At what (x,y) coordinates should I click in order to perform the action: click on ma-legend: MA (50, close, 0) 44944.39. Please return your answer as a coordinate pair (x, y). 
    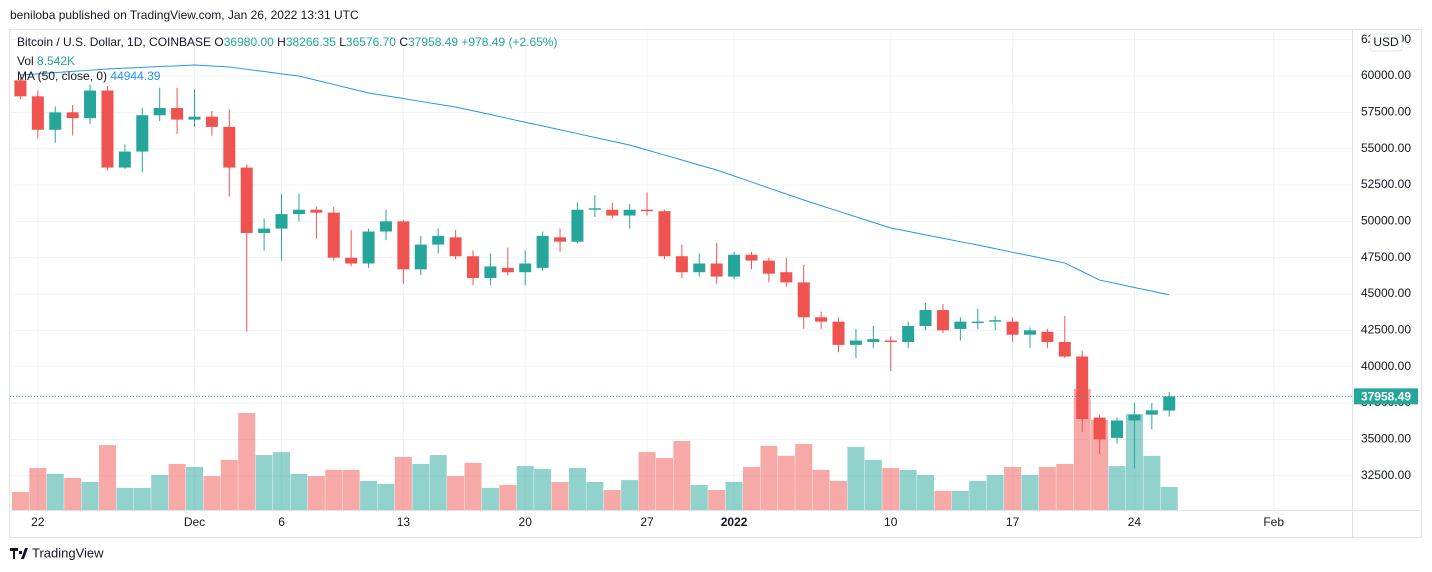
    Looking at the image, I should click on (88, 76).